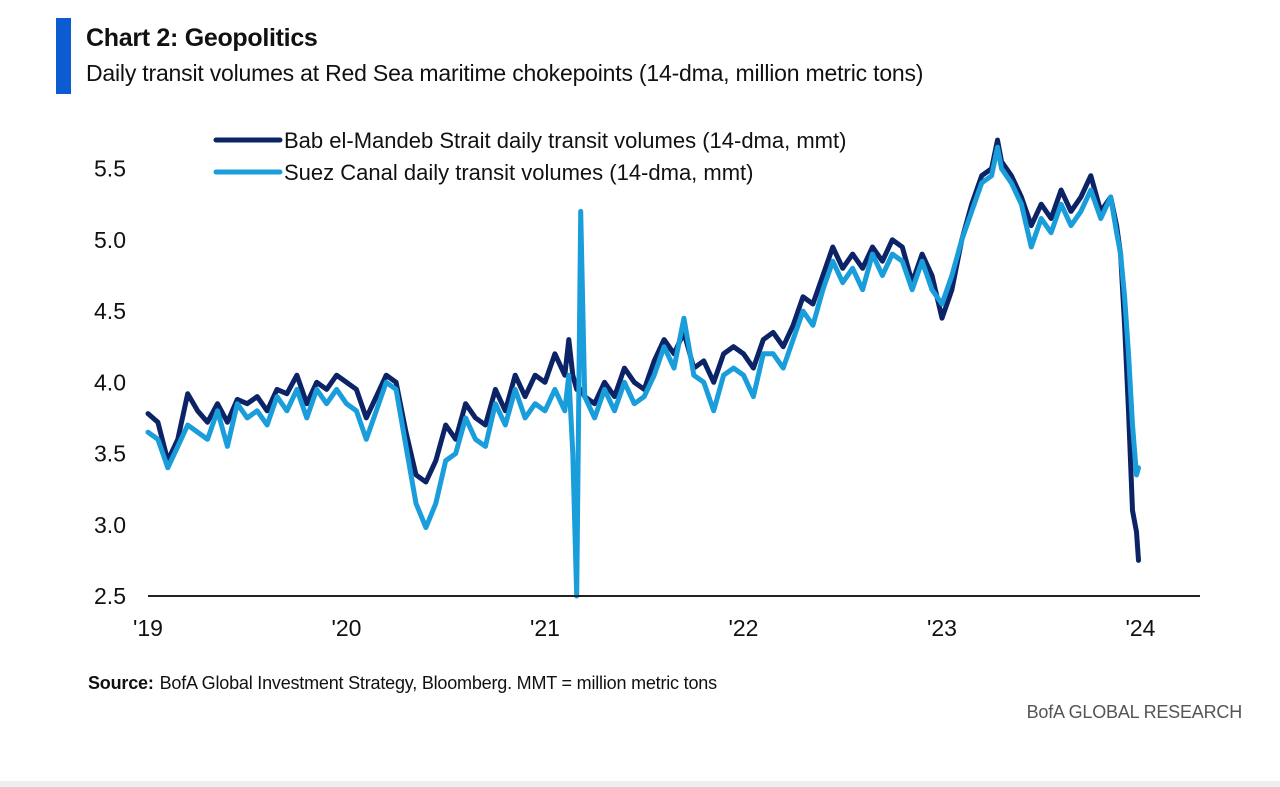 The height and width of the screenshot is (787, 1280). I want to click on footer-strip, so click(640, 784).